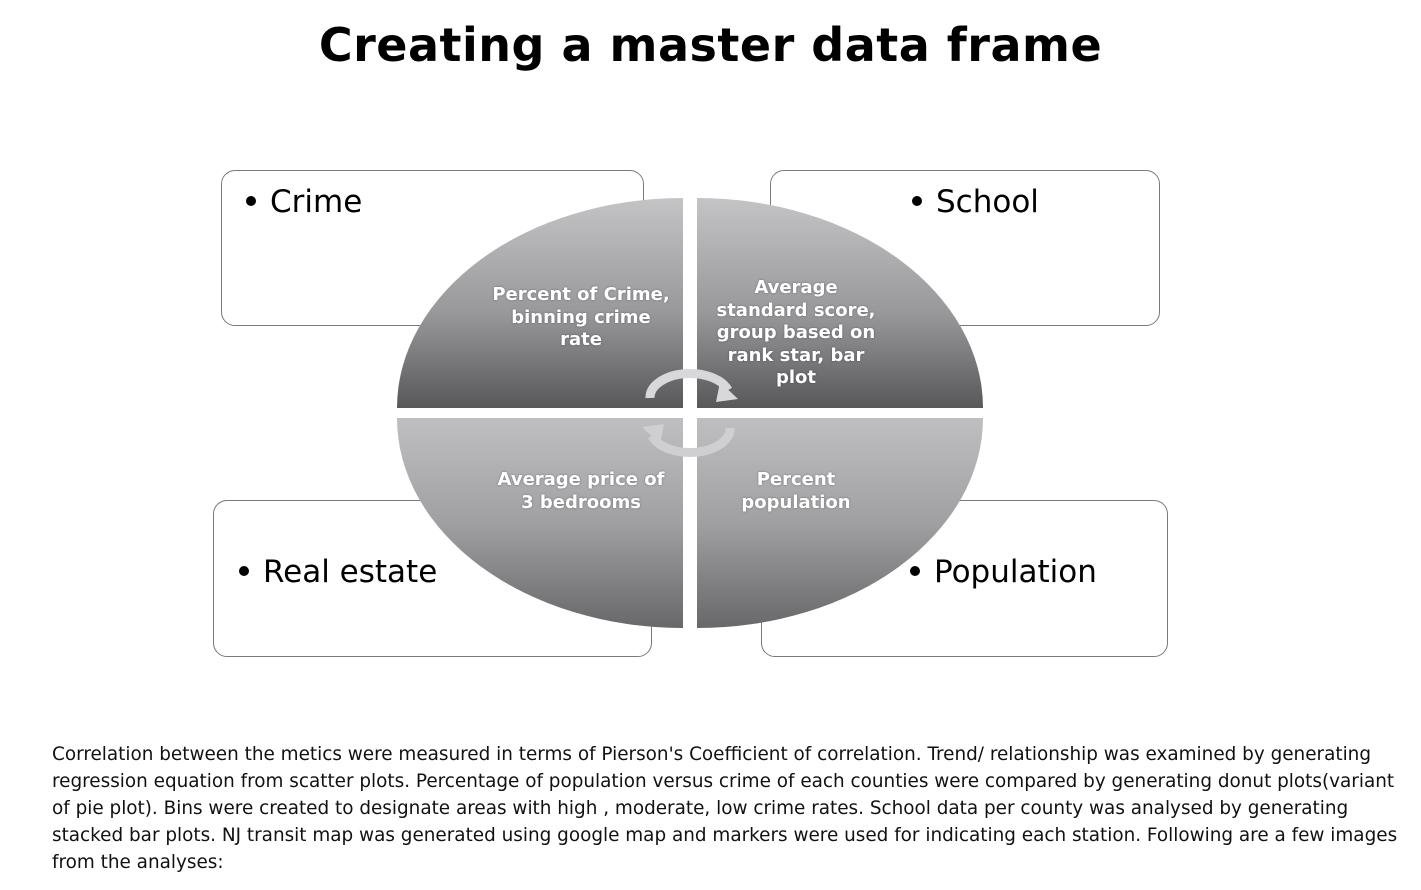 The width and height of the screenshot is (1421, 890). Describe the element at coordinates (581, 317) in the screenshot. I see `quadrant-top-left-text: Percent of Crime, binning crime rate` at that location.